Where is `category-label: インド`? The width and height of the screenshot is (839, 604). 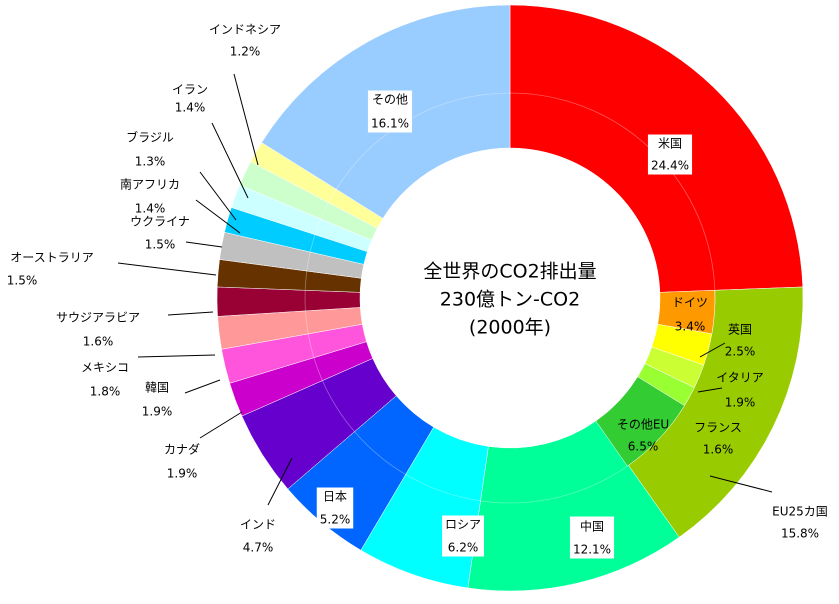 category-label: インド is located at coordinates (258, 525).